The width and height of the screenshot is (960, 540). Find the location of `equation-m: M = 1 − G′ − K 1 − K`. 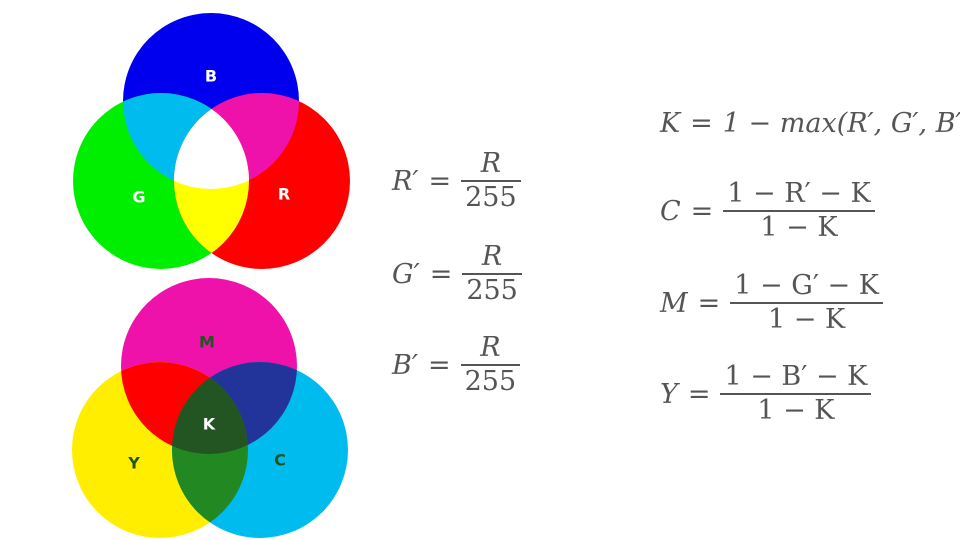

equation-m: M = 1 − G′ − K 1 − K is located at coordinates (771, 303).